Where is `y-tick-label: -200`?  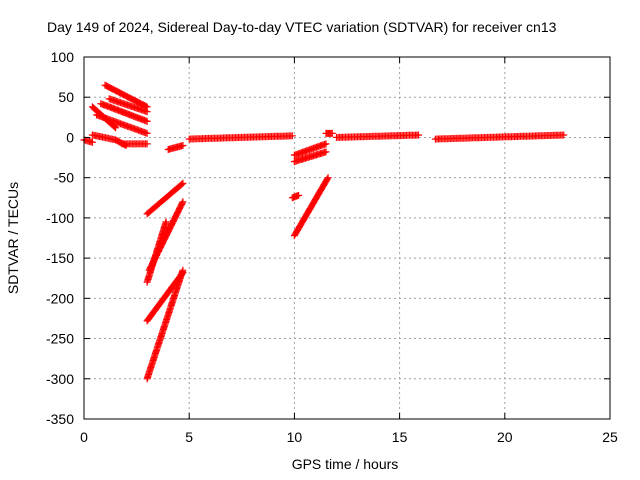 y-tick-label: -200 is located at coordinates (60, 298).